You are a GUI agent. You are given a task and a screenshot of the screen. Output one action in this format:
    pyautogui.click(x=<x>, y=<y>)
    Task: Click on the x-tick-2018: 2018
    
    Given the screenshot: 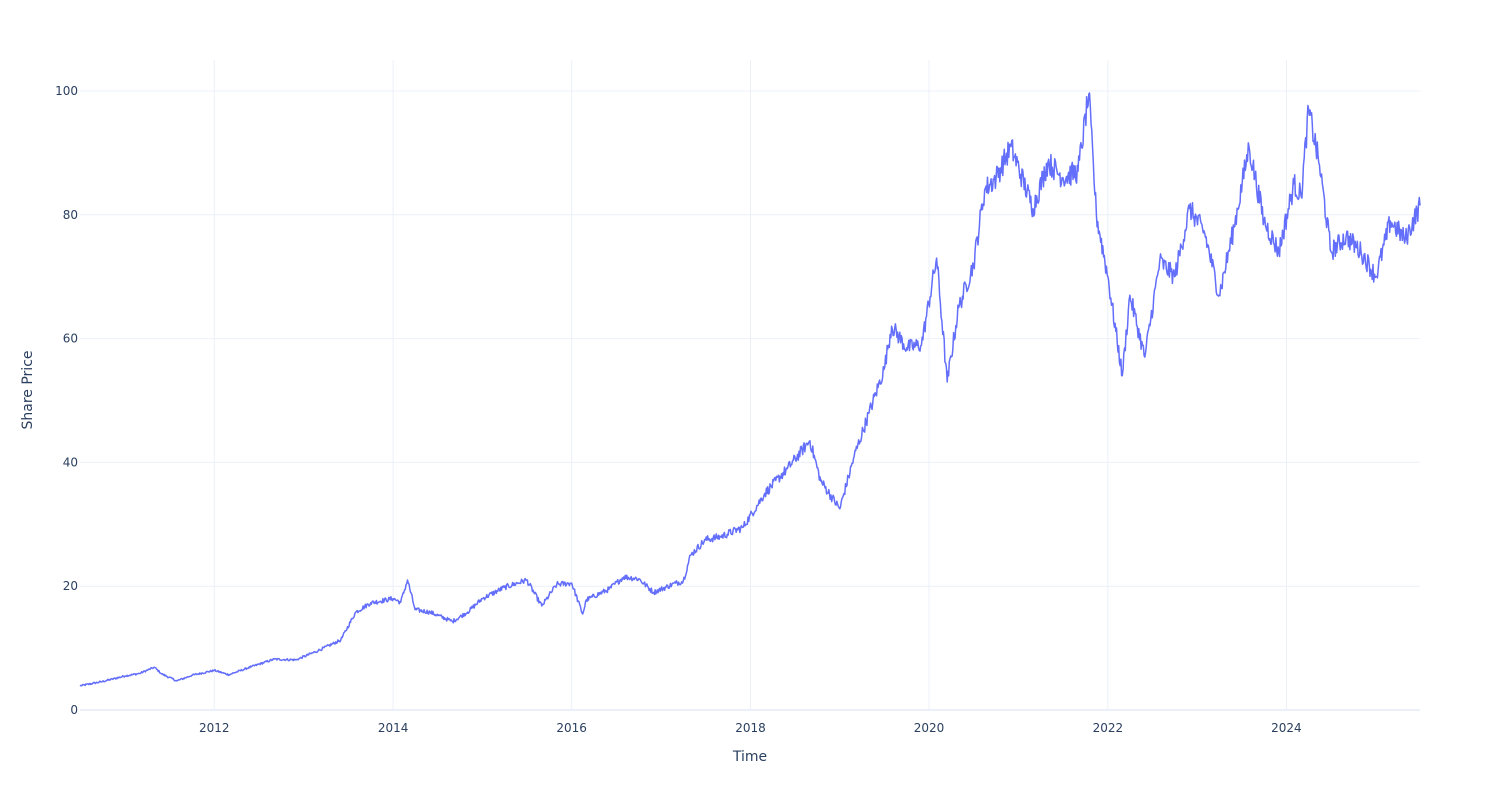 What is the action you would take?
    pyautogui.click(x=750, y=728)
    